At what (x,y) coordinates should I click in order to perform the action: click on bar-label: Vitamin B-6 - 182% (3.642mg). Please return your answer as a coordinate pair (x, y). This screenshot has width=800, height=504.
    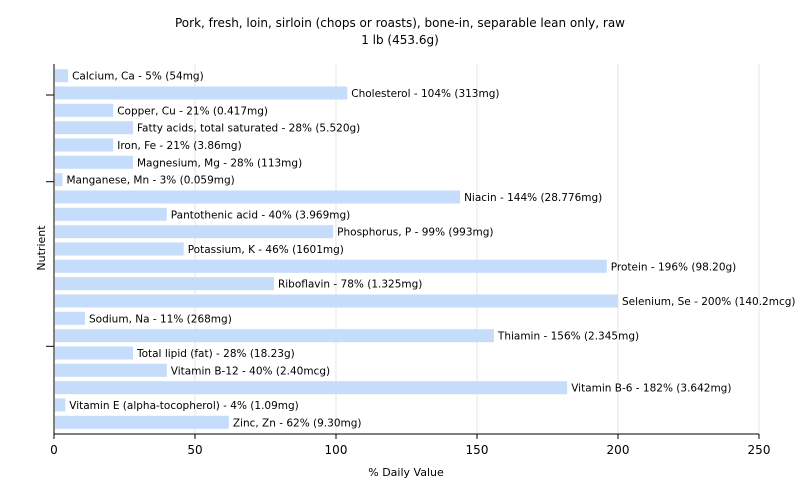
    Looking at the image, I should click on (651, 389).